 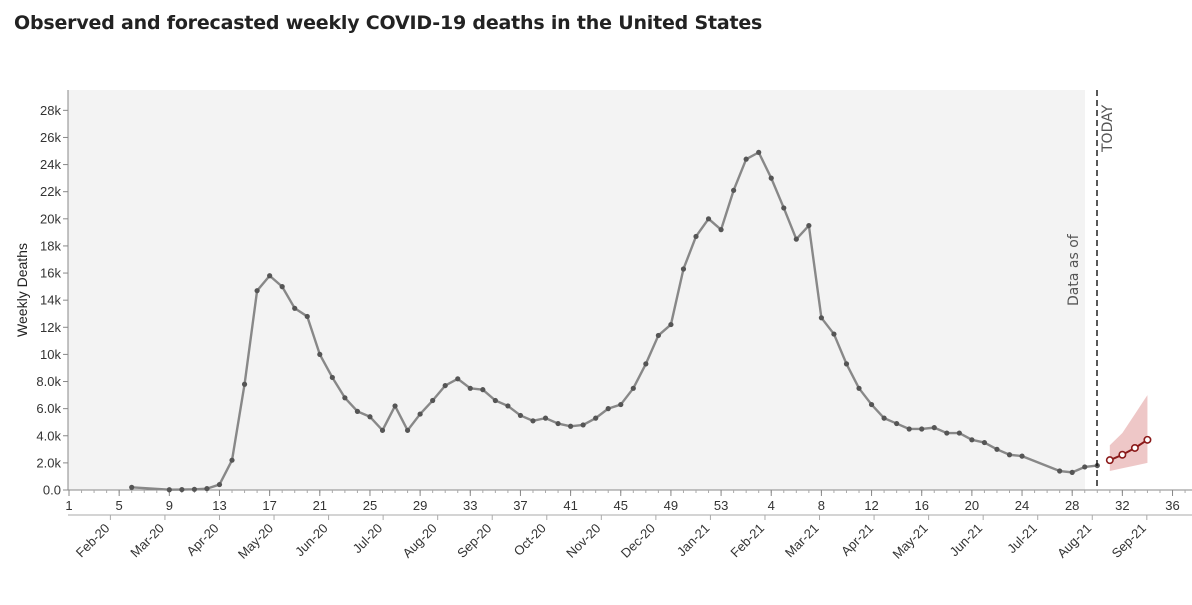 I want to click on x-week-label: 53, so click(x=721, y=505).